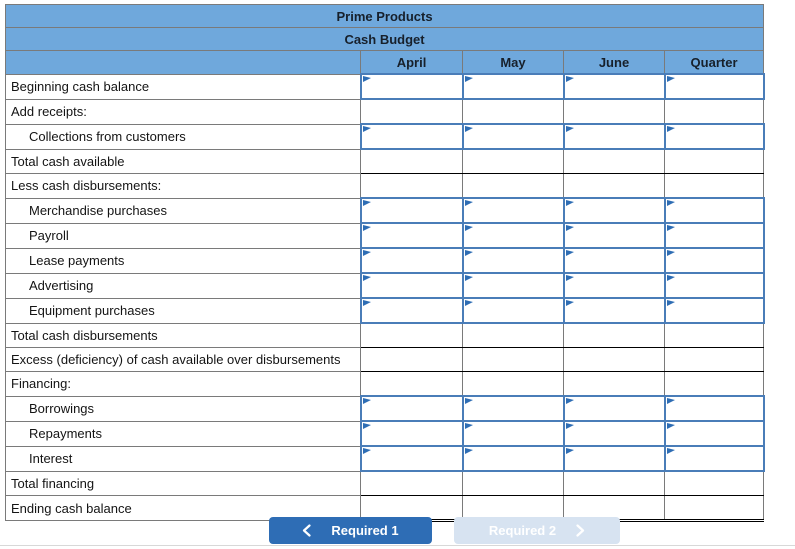 Image resolution: width=795 pixels, height=549 pixels. What do you see at coordinates (537, 530) in the screenshot?
I see `required-2-button: Required 2` at bounding box center [537, 530].